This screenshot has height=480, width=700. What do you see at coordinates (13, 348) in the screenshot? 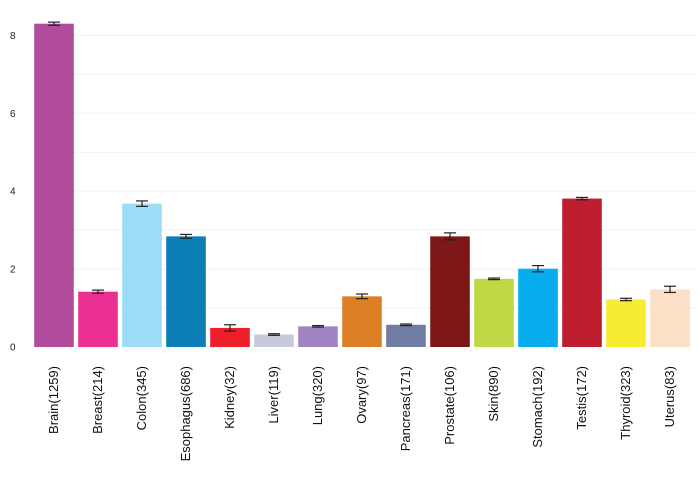
I see `y-tick-label: 0` at bounding box center [13, 348].